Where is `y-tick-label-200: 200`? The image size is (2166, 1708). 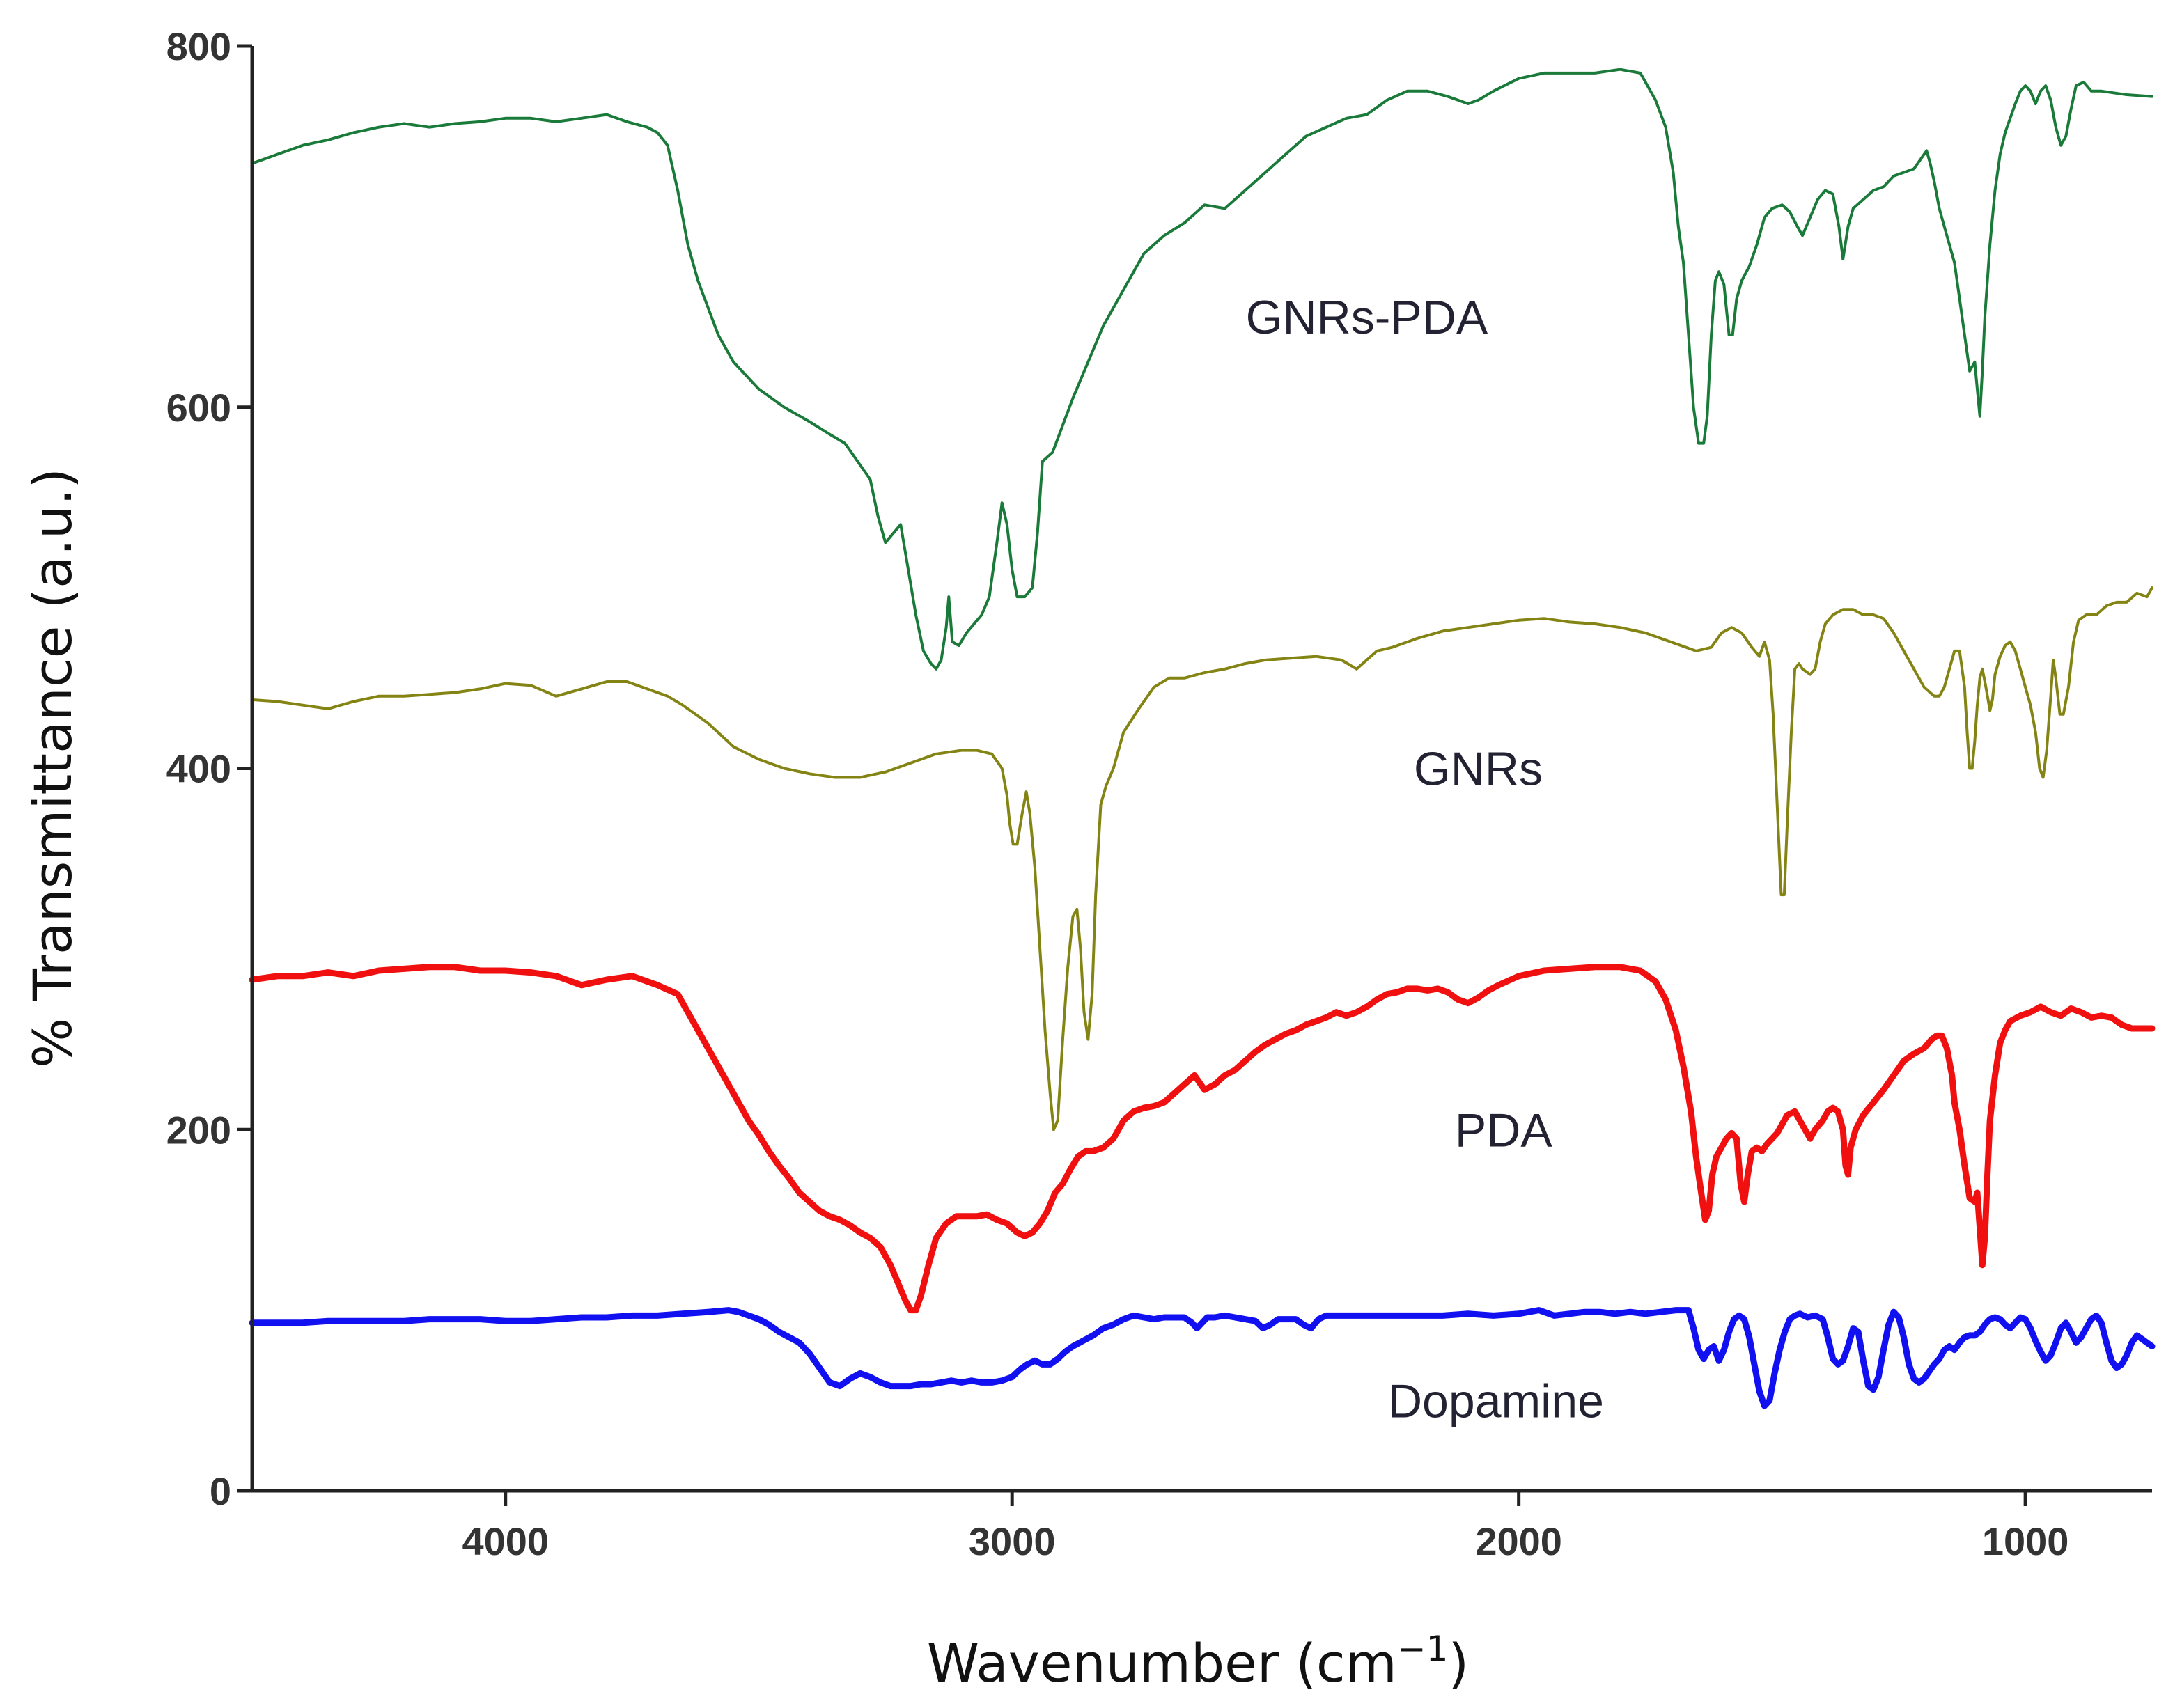
y-tick-label-200: 200 is located at coordinates (198, 1130).